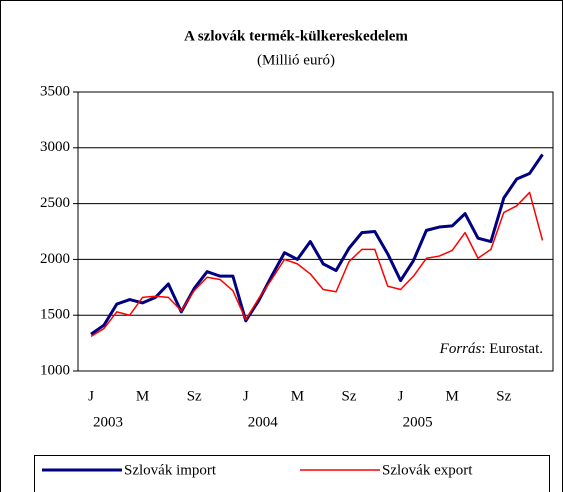  What do you see at coordinates (512, 349) in the screenshot?
I see `source-text: : Eurostat.` at bounding box center [512, 349].